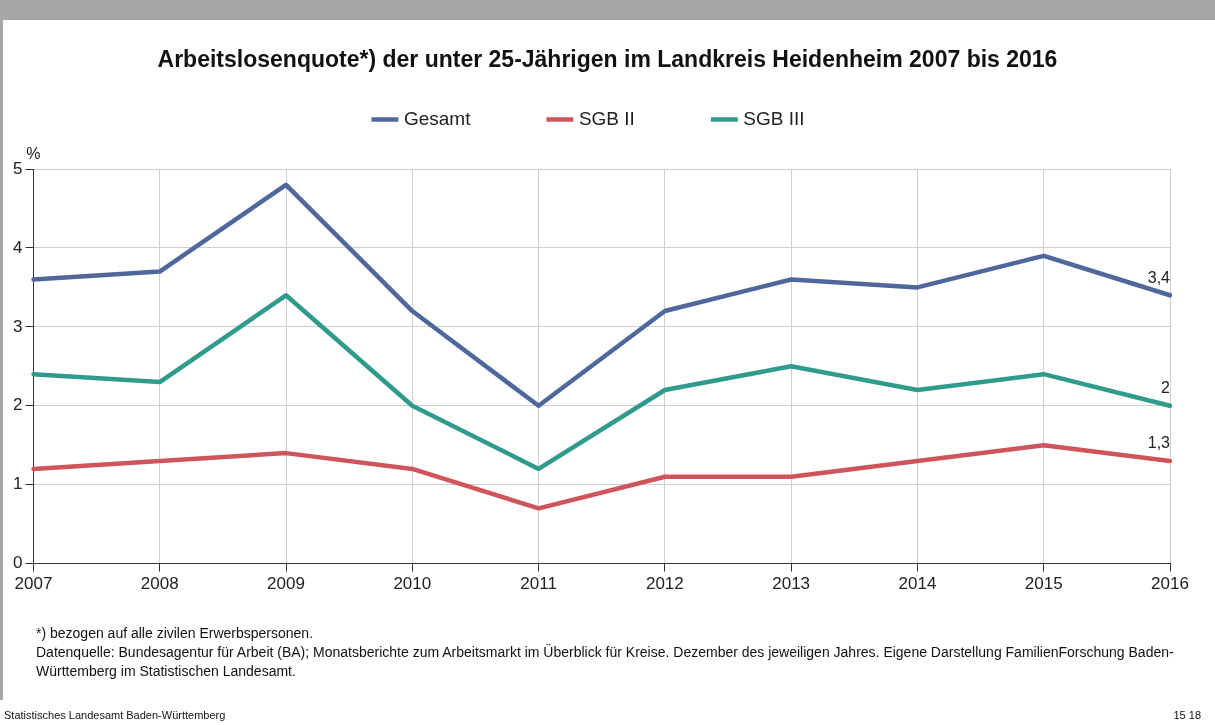  What do you see at coordinates (159, 584) in the screenshot?
I see `x-tick-label: 2008` at bounding box center [159, 584].